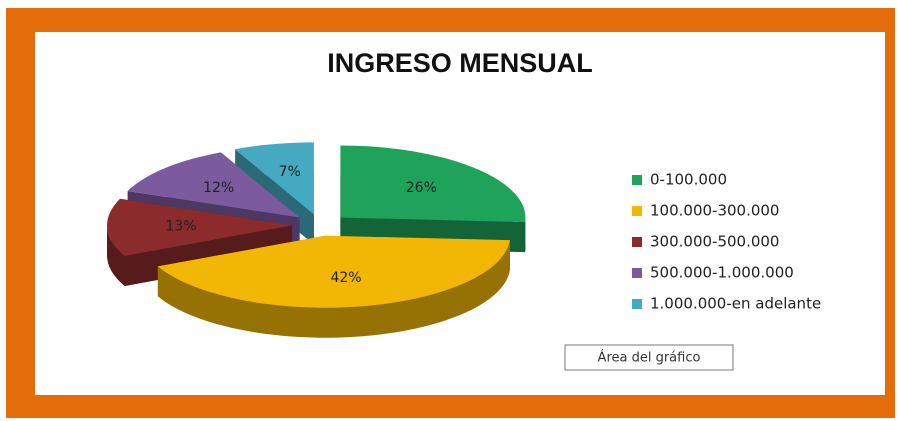 The height and width of the screenshot is (421, 898). I want to click on legend-label: 0-100.000, so click(688, 180).